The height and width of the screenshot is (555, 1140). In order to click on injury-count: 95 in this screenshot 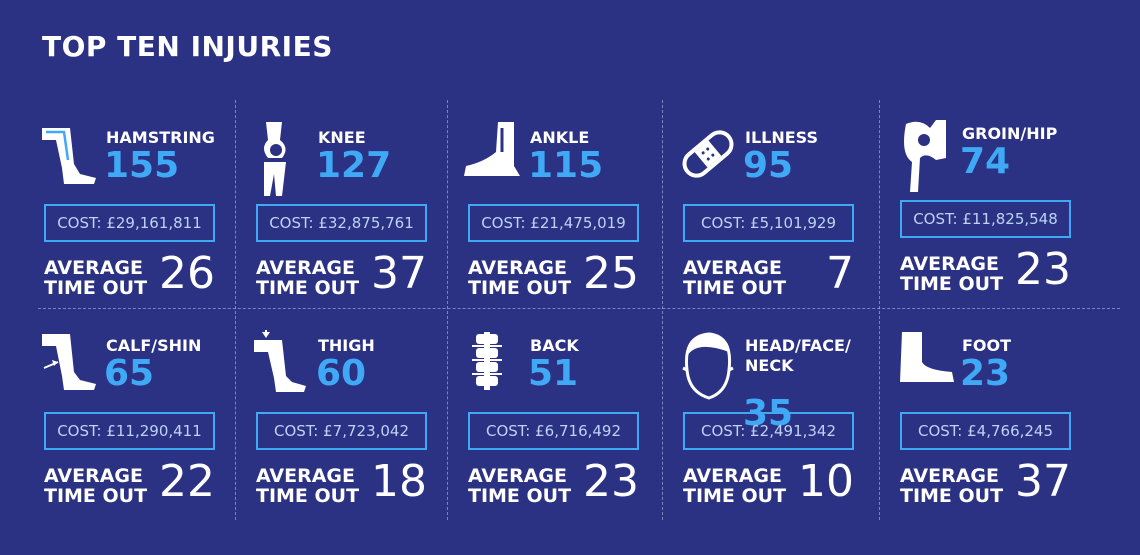, I will do `click(768, 165)`.